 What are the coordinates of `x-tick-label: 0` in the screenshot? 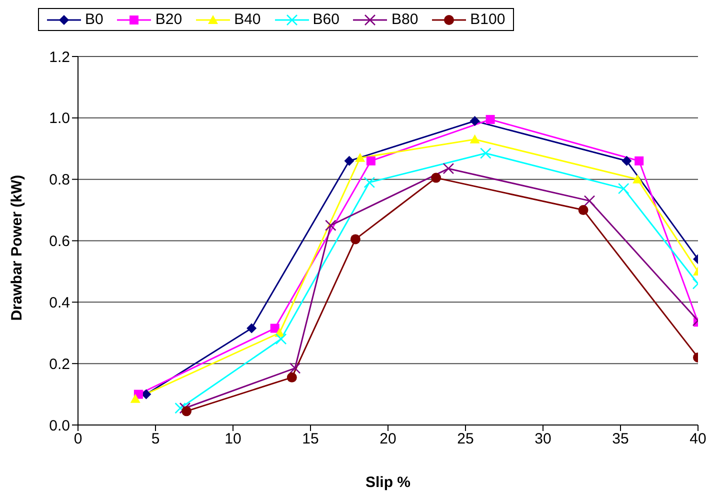 It's located at (78, 439).